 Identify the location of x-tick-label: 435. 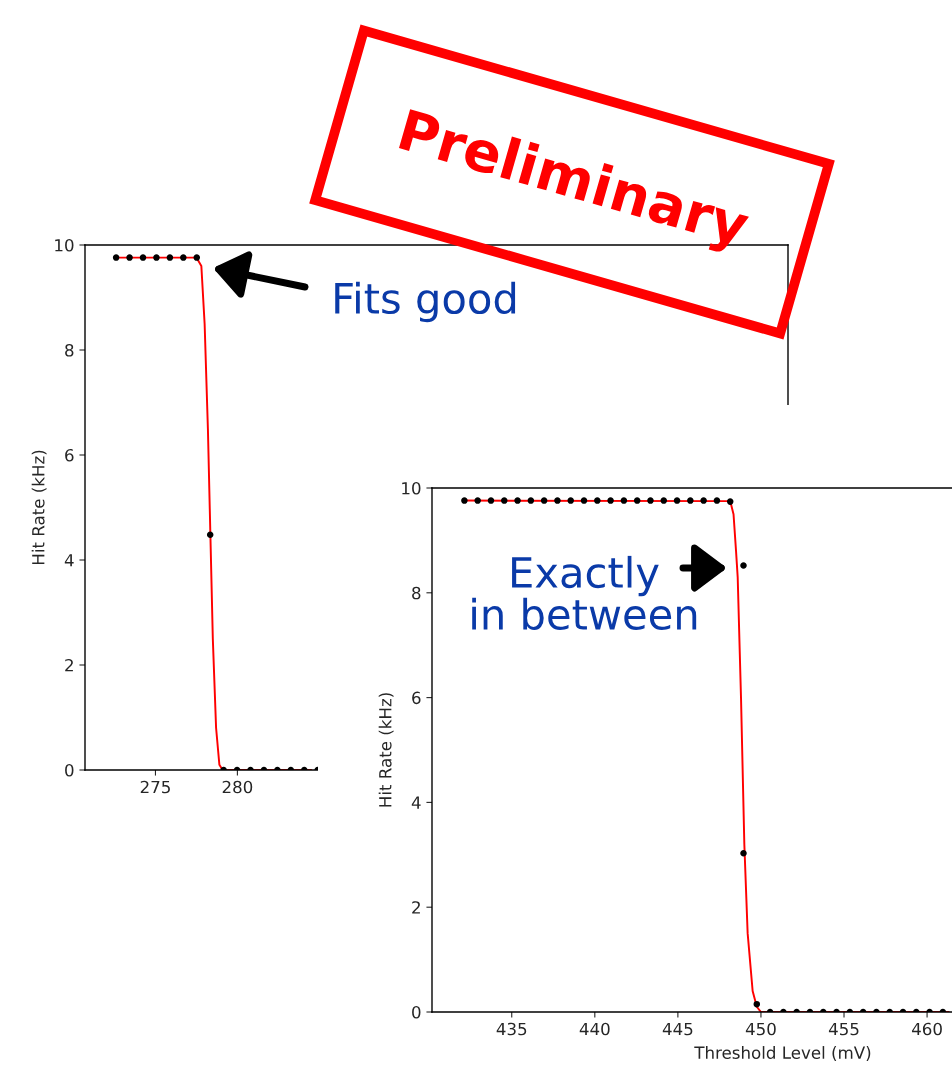
(511, 1029).